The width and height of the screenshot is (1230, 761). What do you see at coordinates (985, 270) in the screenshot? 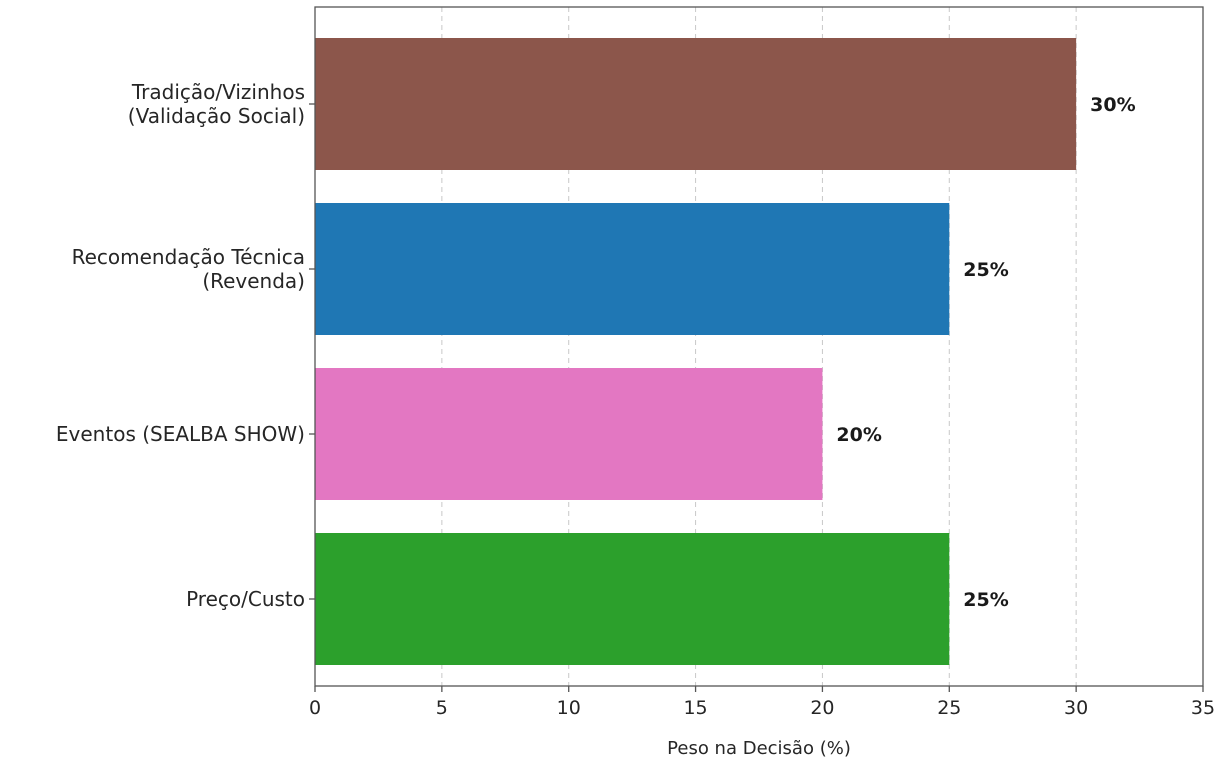
I see `data-label-1: 25%` at bounding box center [985, 270].